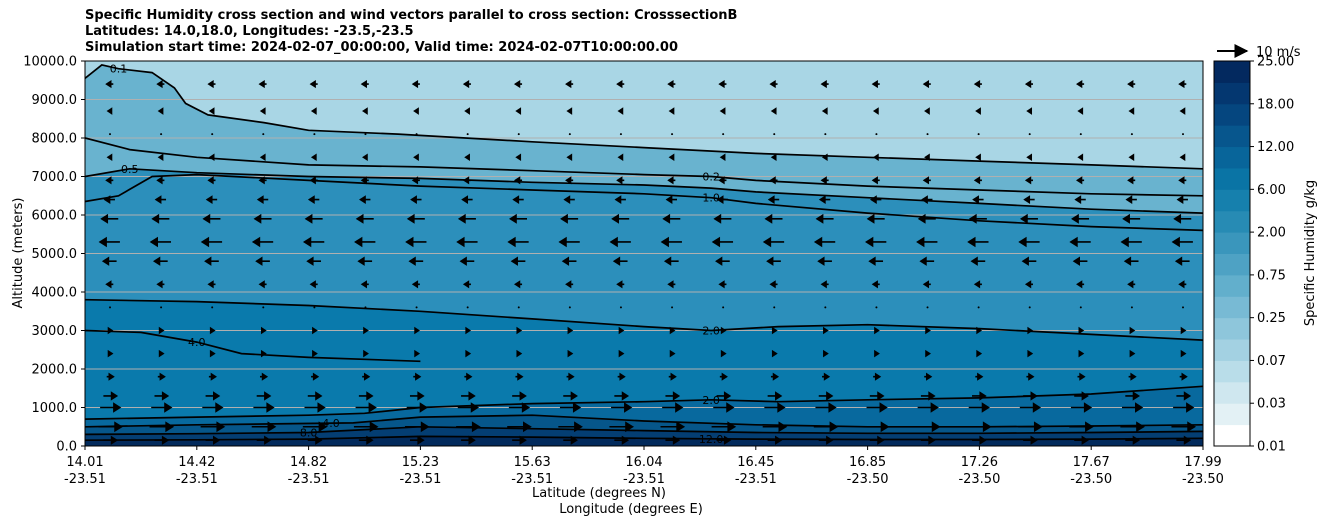 The image size is (1326, 526). Describe the element at coordinates (643, 462) in the screenshot. I see `x-tick-label-lat: 16.04` at that location.